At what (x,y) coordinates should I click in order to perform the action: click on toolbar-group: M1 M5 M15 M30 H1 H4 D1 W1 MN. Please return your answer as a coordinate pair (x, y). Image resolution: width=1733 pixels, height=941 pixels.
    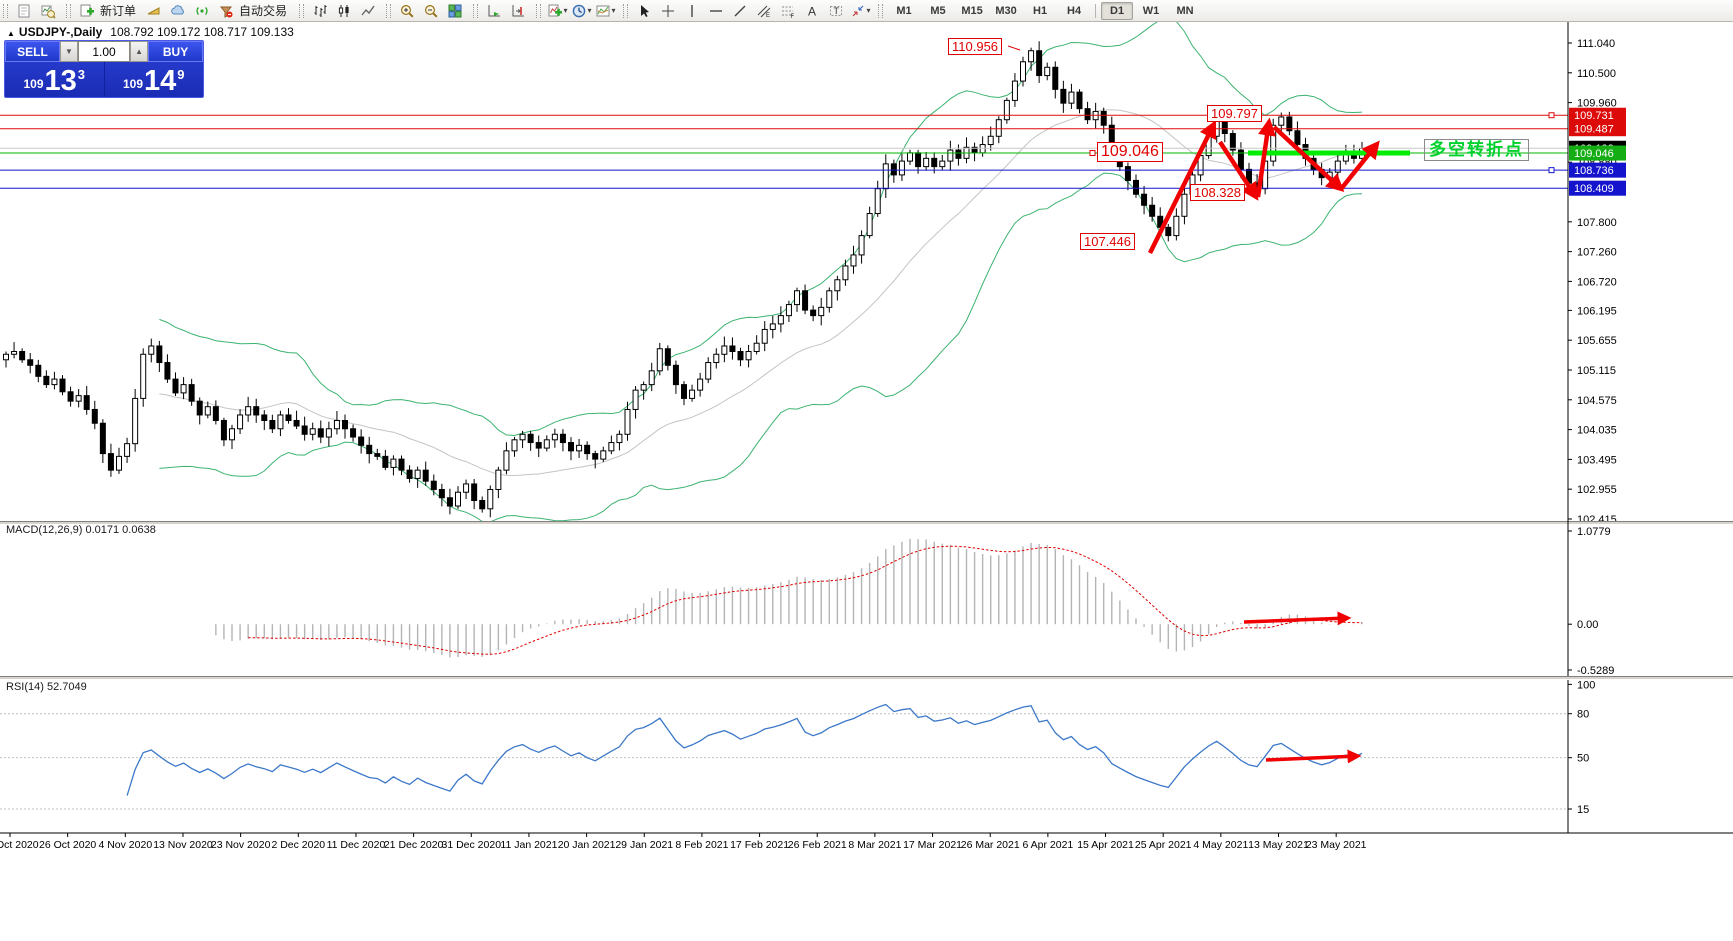
    Looking at the image, I should click on (1040, 11).